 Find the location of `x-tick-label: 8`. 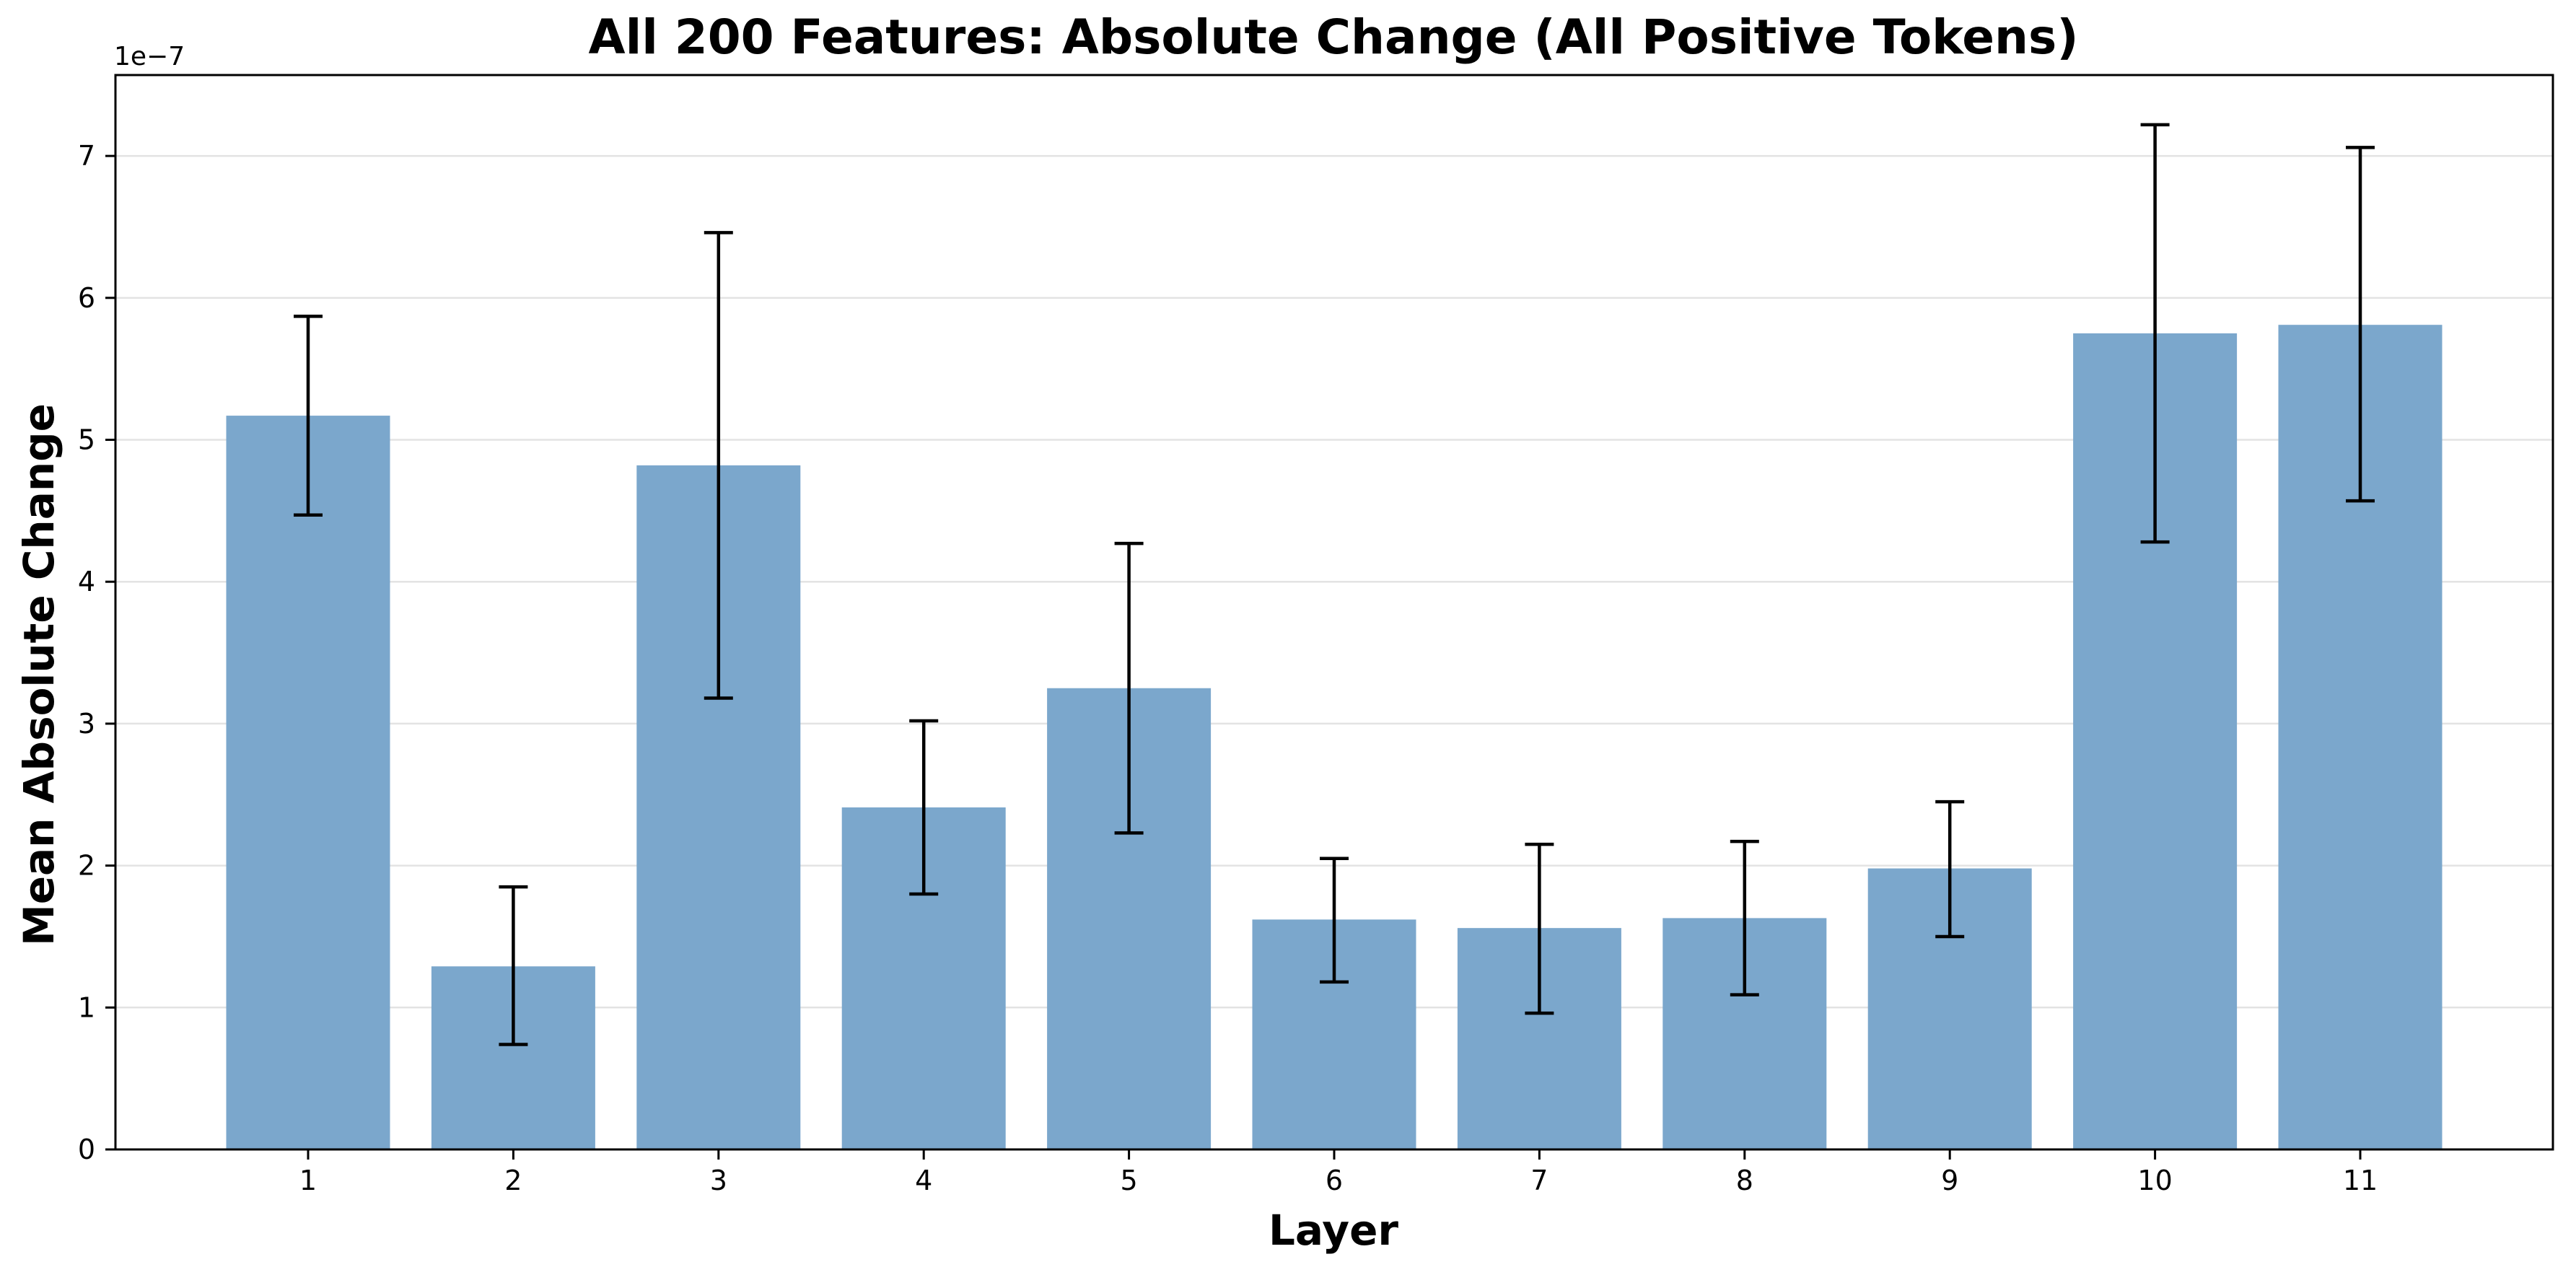

x-tick-label: 8 is located at coordinates (1744, 1181).